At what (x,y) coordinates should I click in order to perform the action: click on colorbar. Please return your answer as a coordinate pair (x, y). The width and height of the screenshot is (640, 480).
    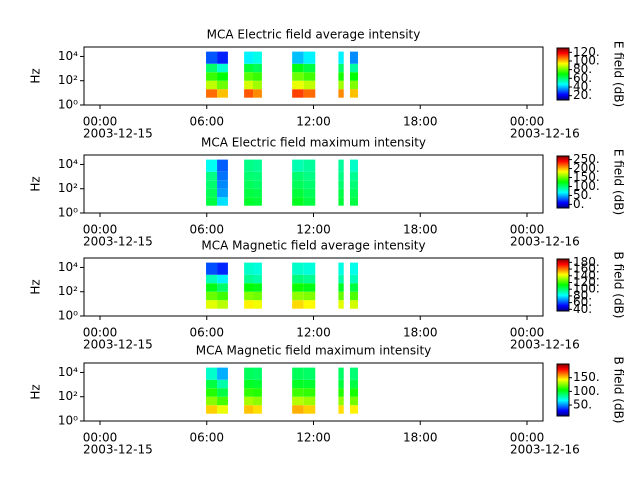
    Looking at the image, I should click on (563, 74).